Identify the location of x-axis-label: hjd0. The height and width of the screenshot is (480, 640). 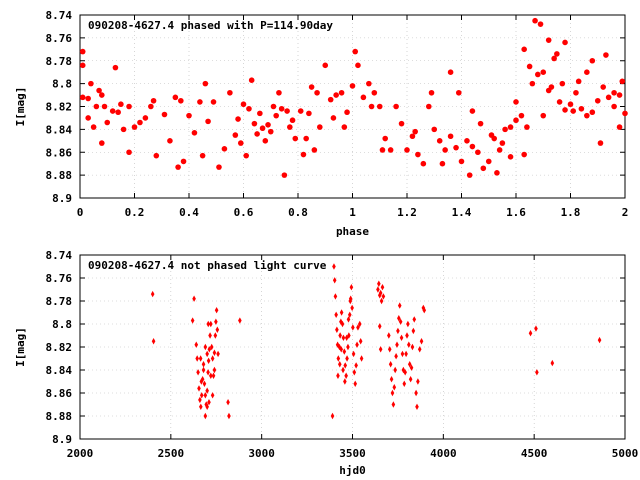
(352, 470).